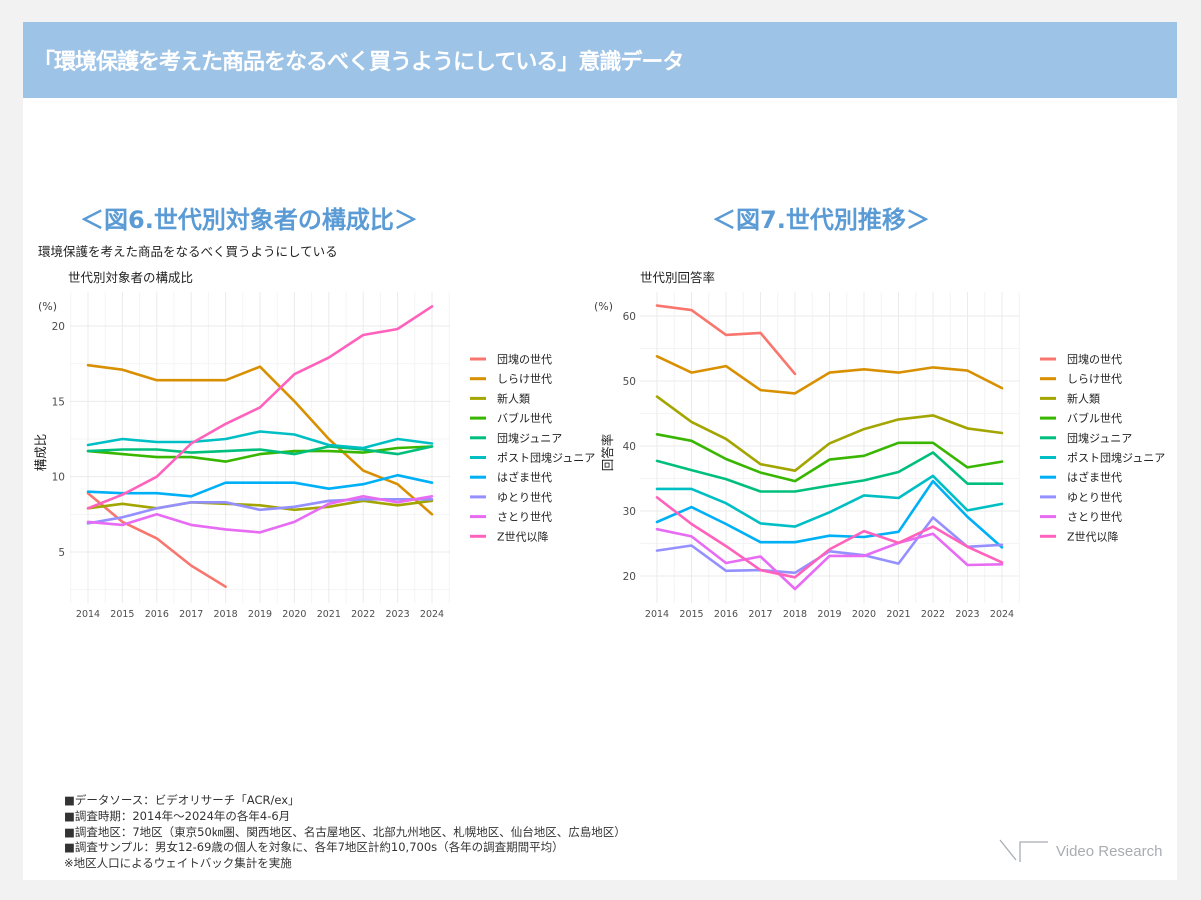 The width and height of the screenshot is (1201, 900). Describe the element at coordinates (607, 453) in the screenshot. I see `y-axis-label: 回答率` at that location.